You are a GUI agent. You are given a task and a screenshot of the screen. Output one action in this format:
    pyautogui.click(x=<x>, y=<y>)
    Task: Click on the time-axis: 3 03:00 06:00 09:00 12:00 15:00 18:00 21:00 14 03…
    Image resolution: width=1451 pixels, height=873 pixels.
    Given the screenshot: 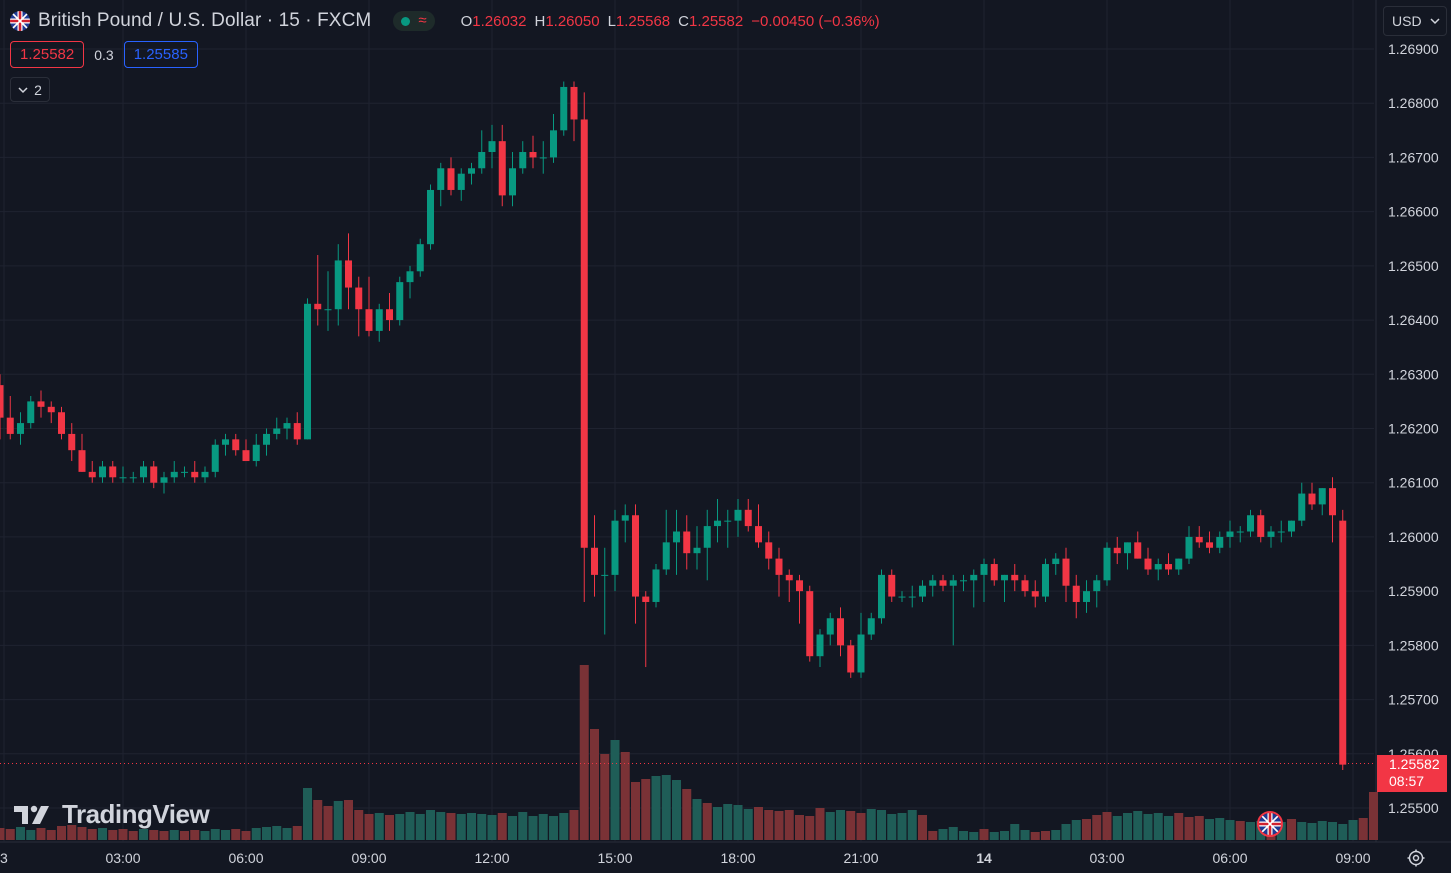 What is the action you would take?
    pyautogui.click(x=685, y=858)
    